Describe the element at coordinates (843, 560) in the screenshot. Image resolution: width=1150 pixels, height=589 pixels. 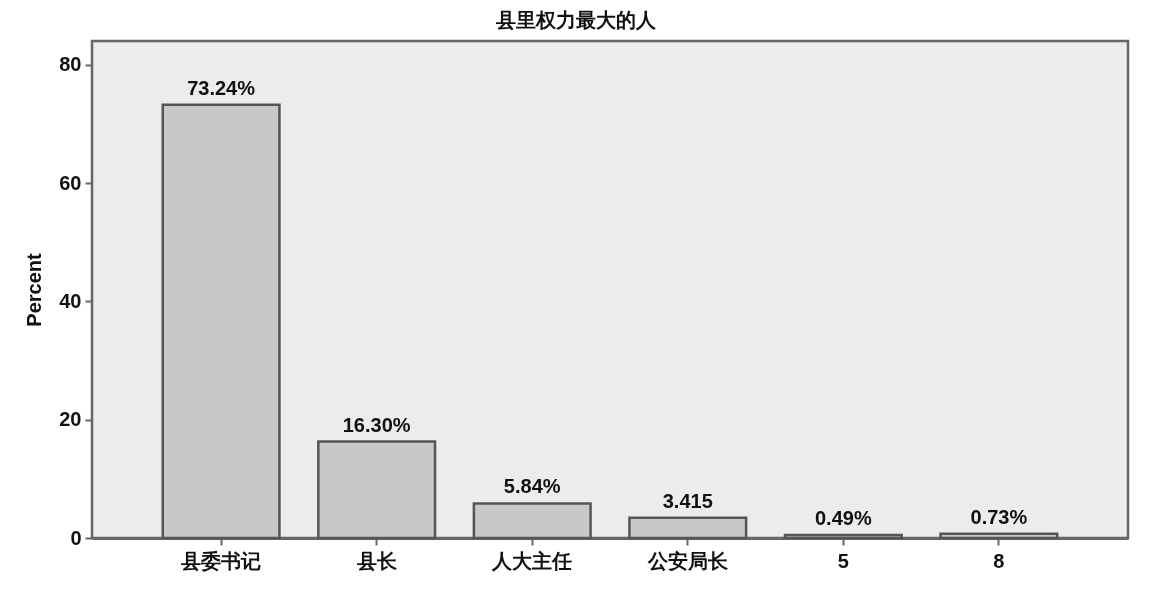
I see `x-tick-label: 5` at that location.